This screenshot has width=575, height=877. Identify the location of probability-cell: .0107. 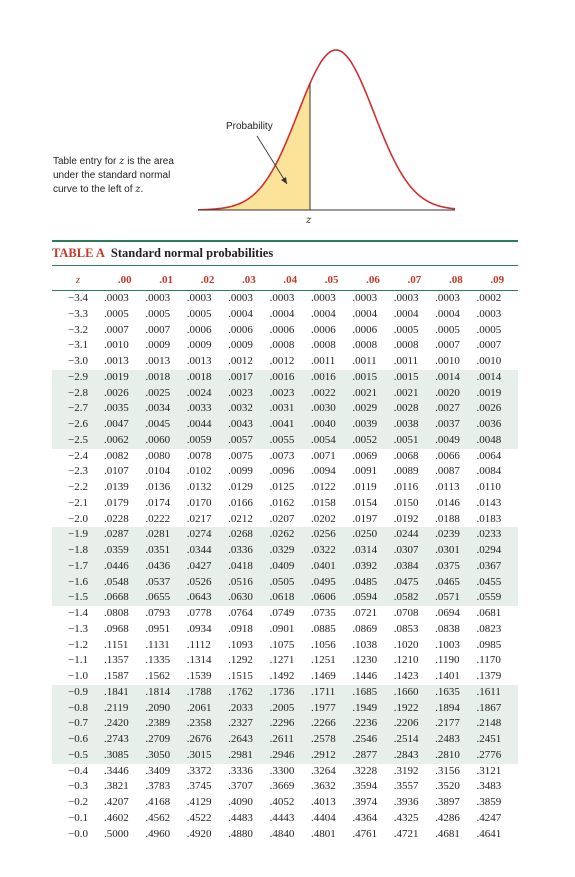
(116, 471).